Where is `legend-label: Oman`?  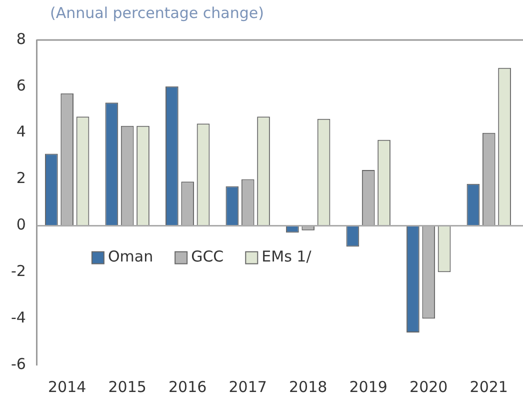 legend-label: Oman is located at coordinates (131, 257).